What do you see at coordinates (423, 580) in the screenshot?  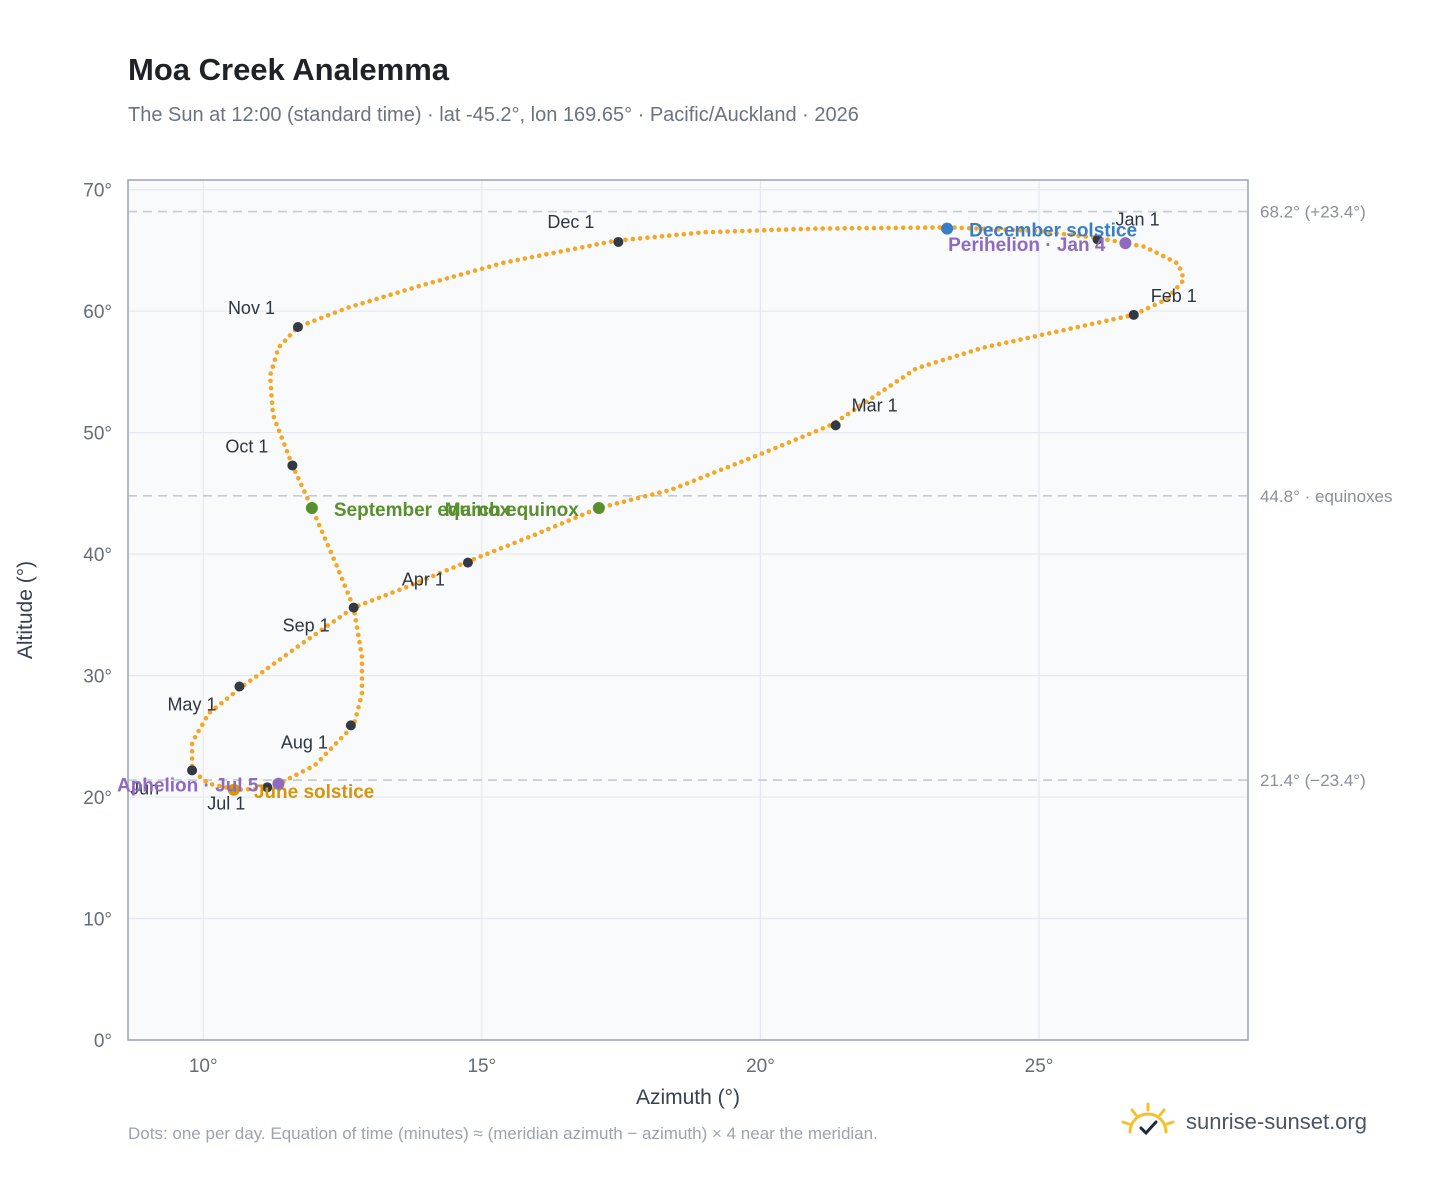 I see `month-label: Apr 1` at bounding box center [423, 580].